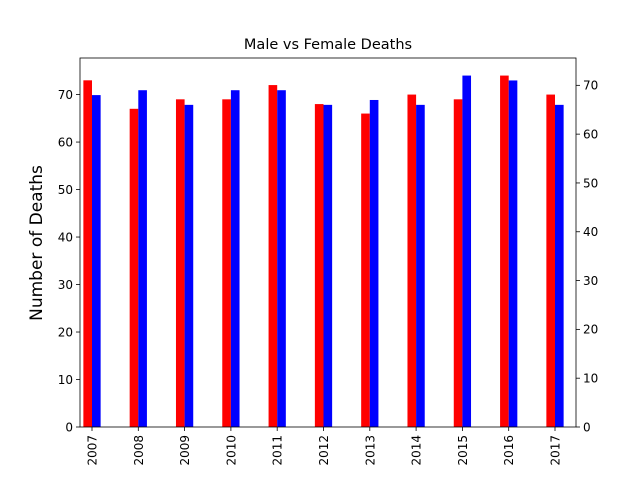 This screenshot has height=480, width=640. I want to click on y-right-tick-label-0: 0, so click(587, 427).